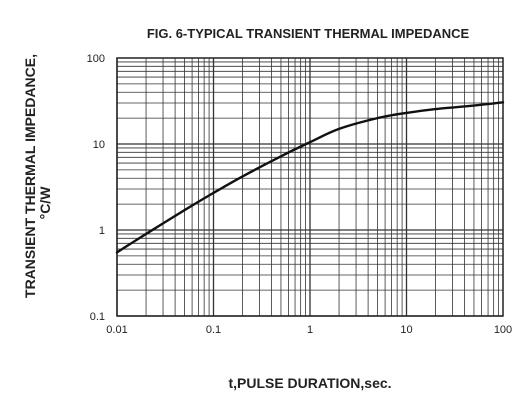  Describe the element at coordinates (45, 203) in the screenshot. I see `y-axis-unit: °C/W` at that location.